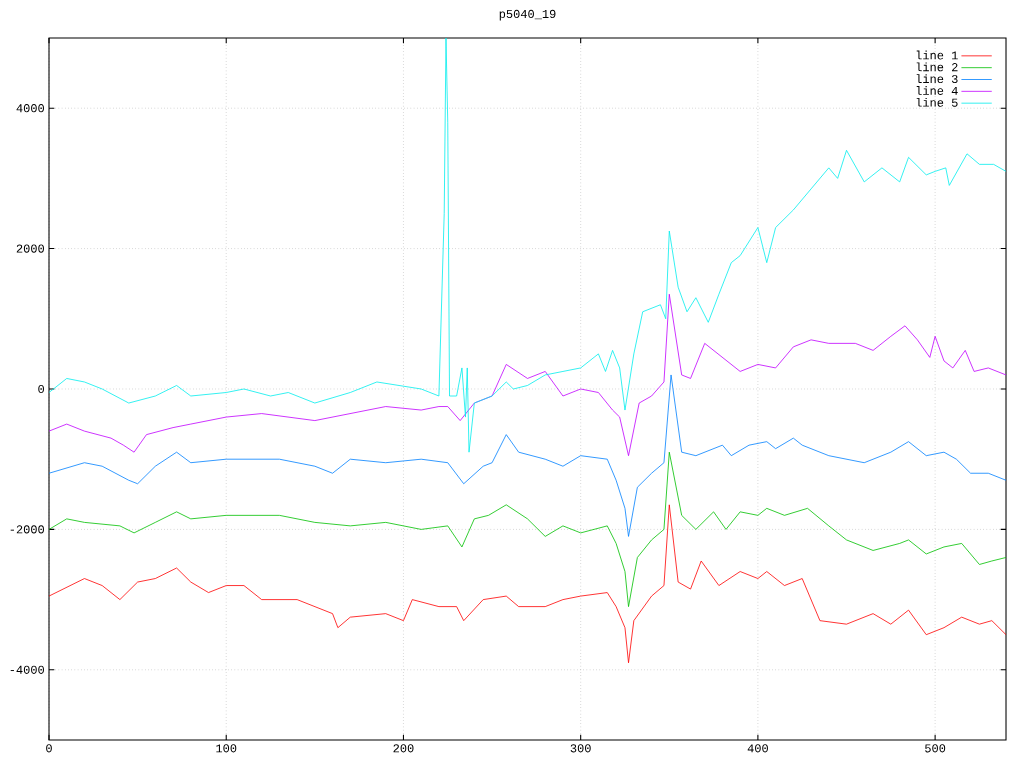 The image size is (1024, 768). Describe the element at coordinates (27, 529) in the screenshot. I see `y-tick-label: -2000` at that location.